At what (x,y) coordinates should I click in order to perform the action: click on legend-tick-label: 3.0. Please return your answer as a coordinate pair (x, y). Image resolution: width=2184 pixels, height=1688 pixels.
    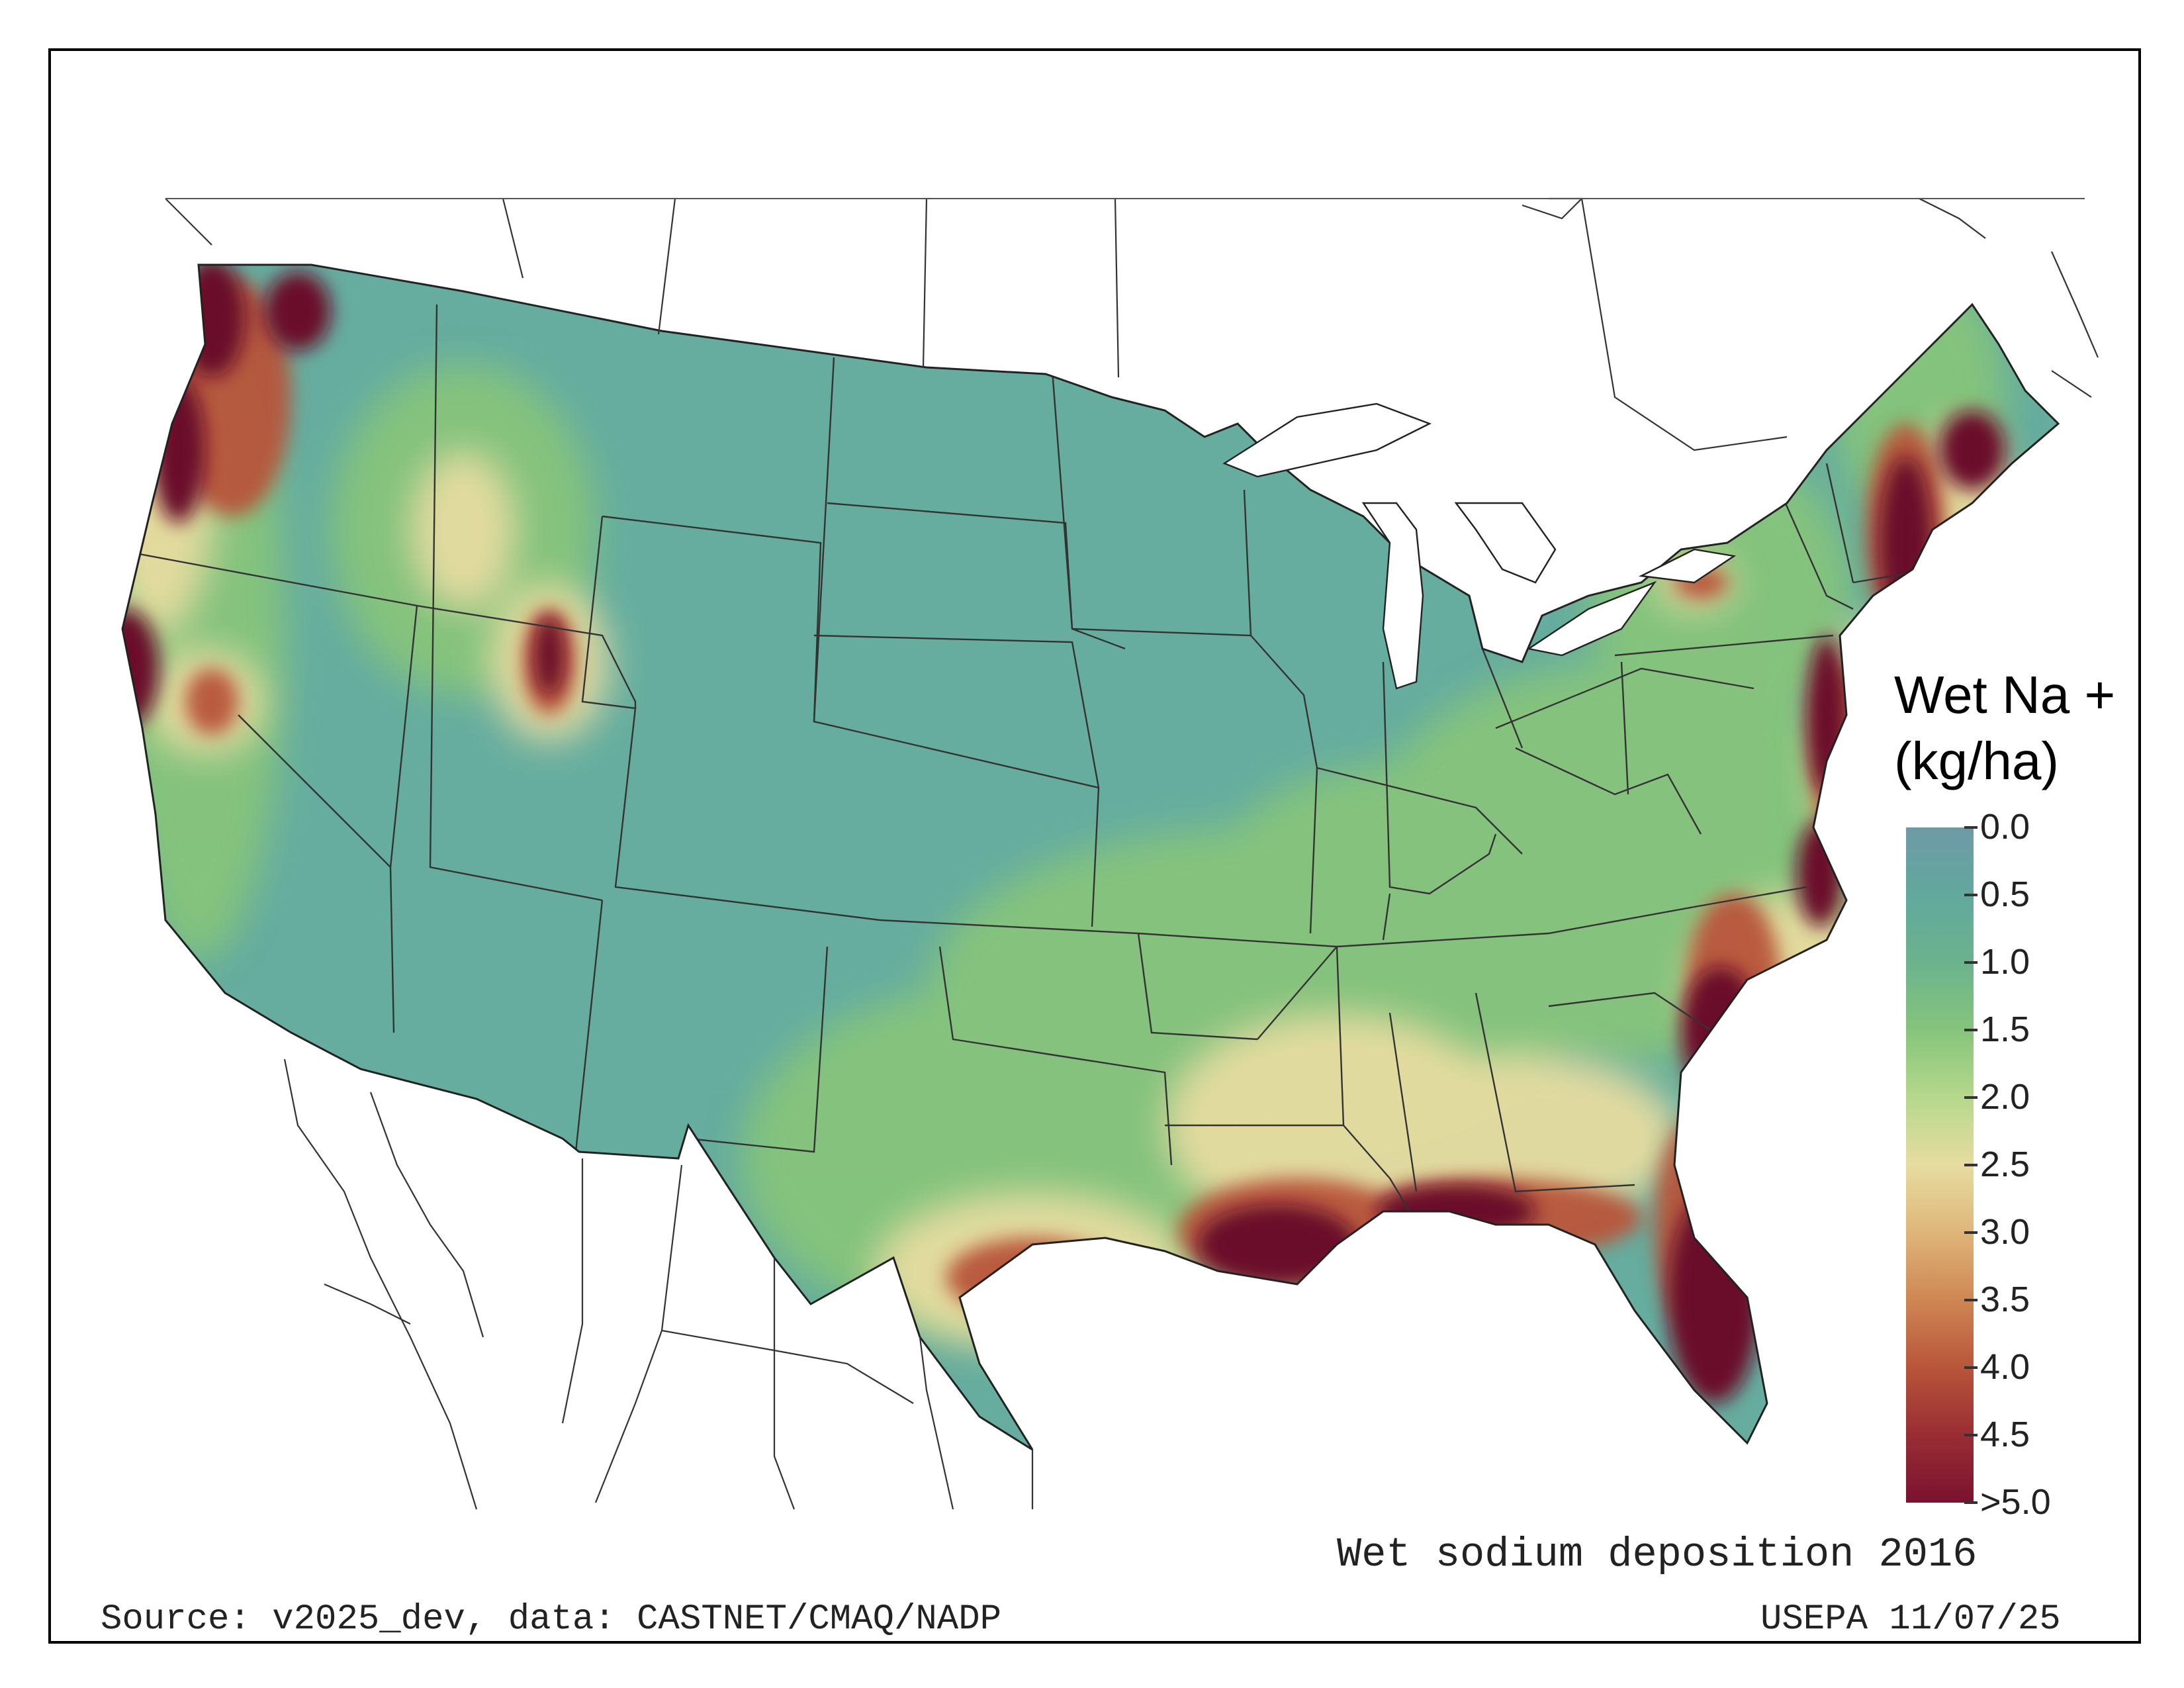
    Looking at the image, I should click on (2005, 1232).